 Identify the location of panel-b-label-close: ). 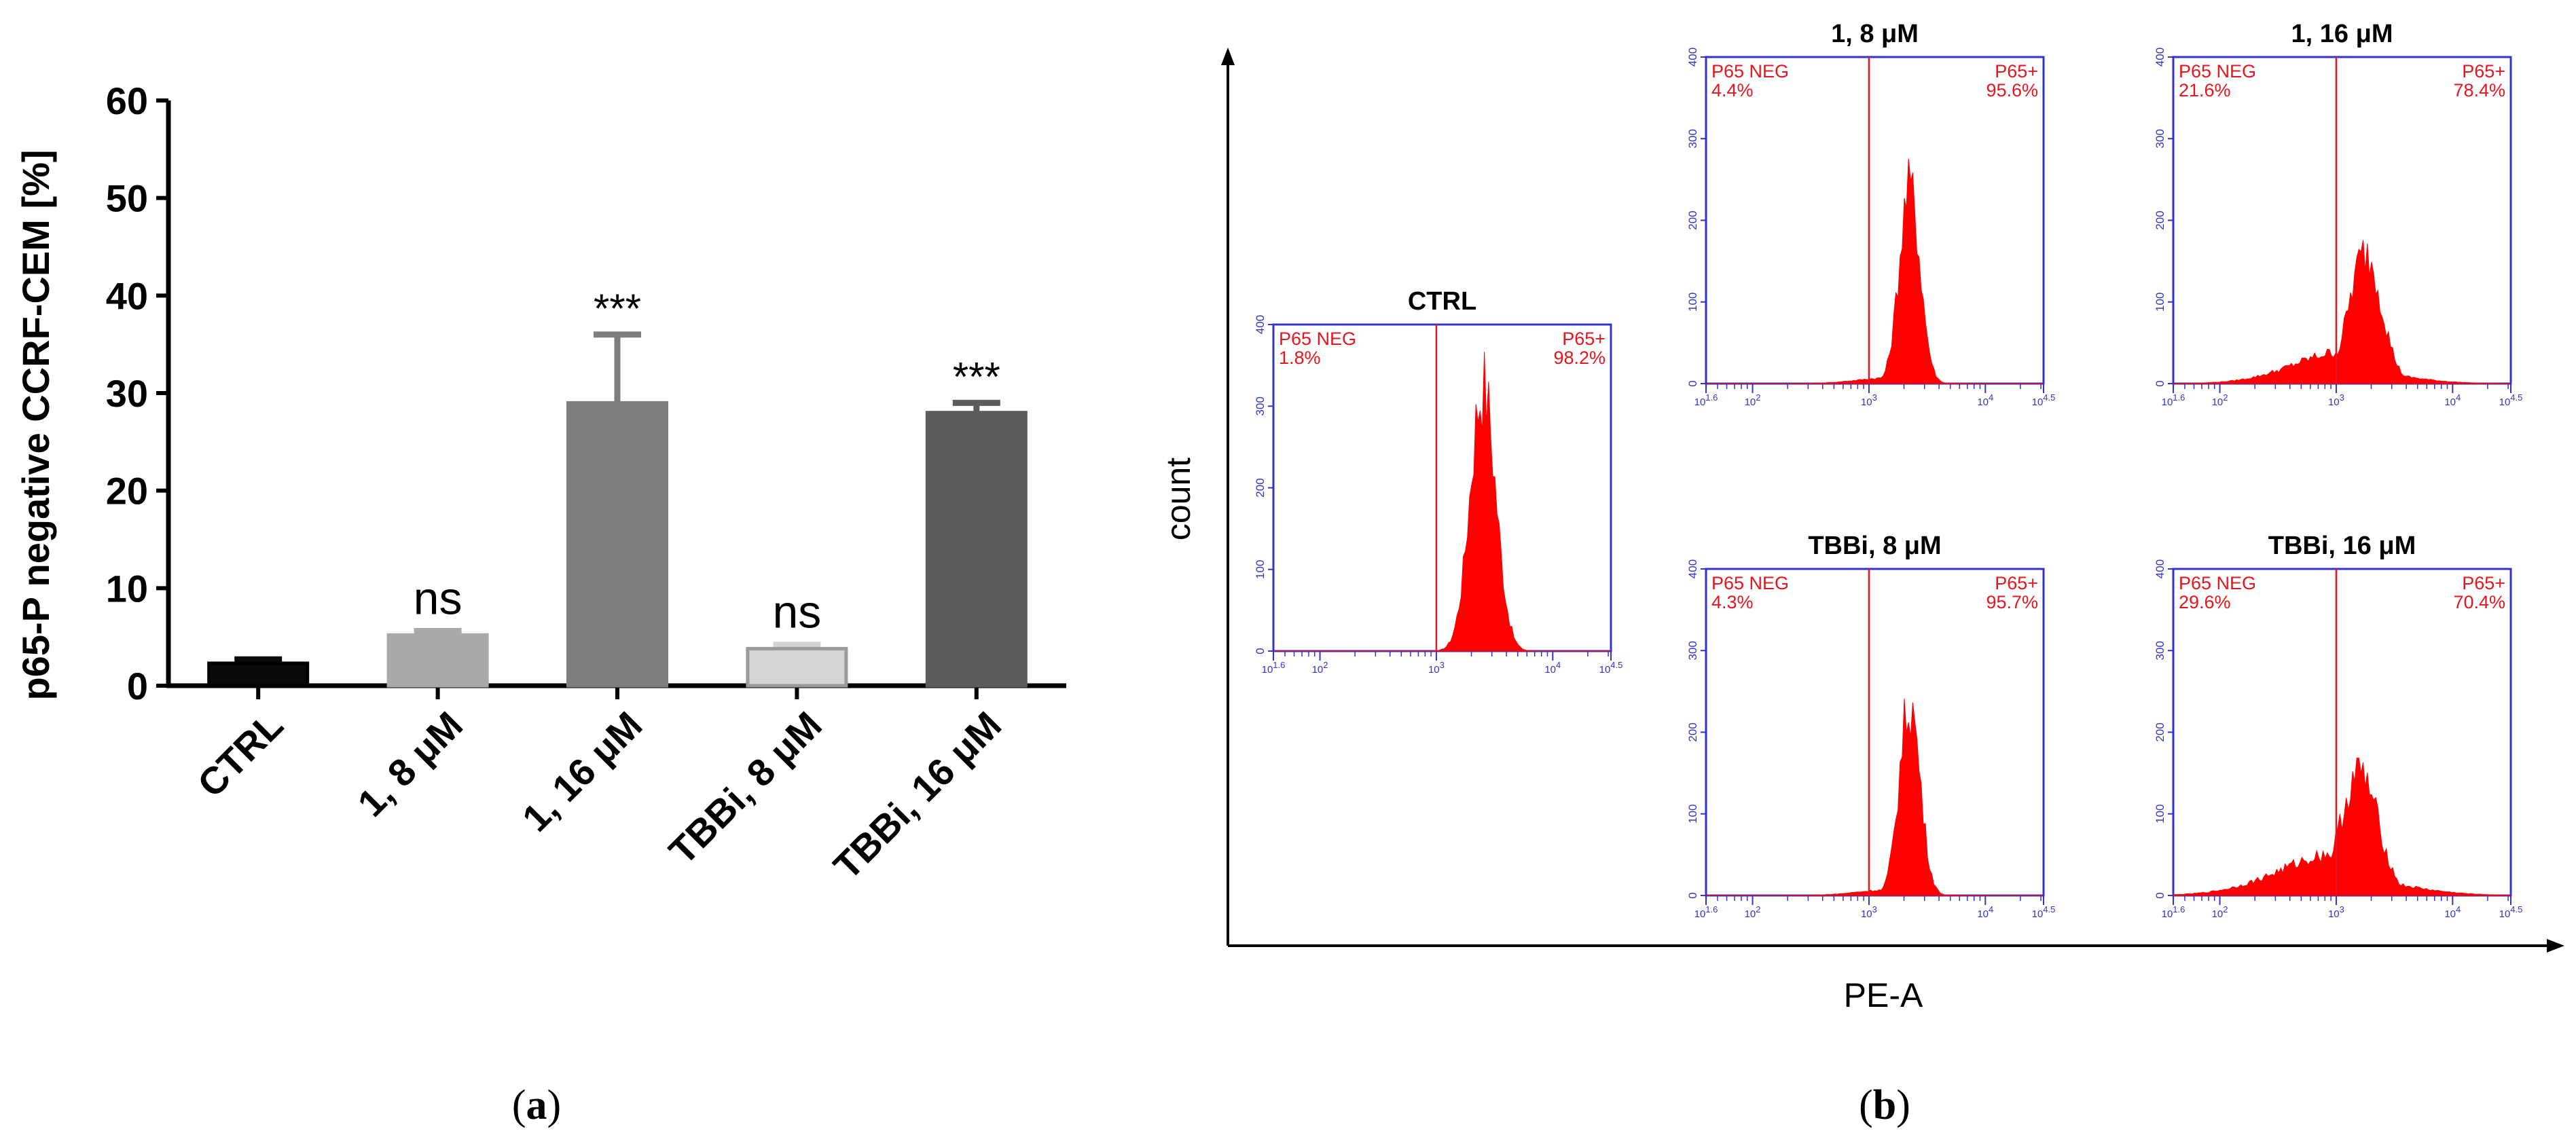
(1903, 1105).